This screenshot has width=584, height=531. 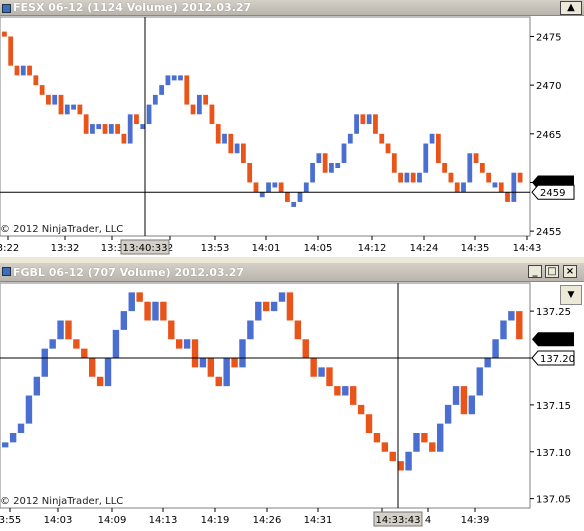 I want to click on x-tick-label: 2, so click(x=170, y=248).